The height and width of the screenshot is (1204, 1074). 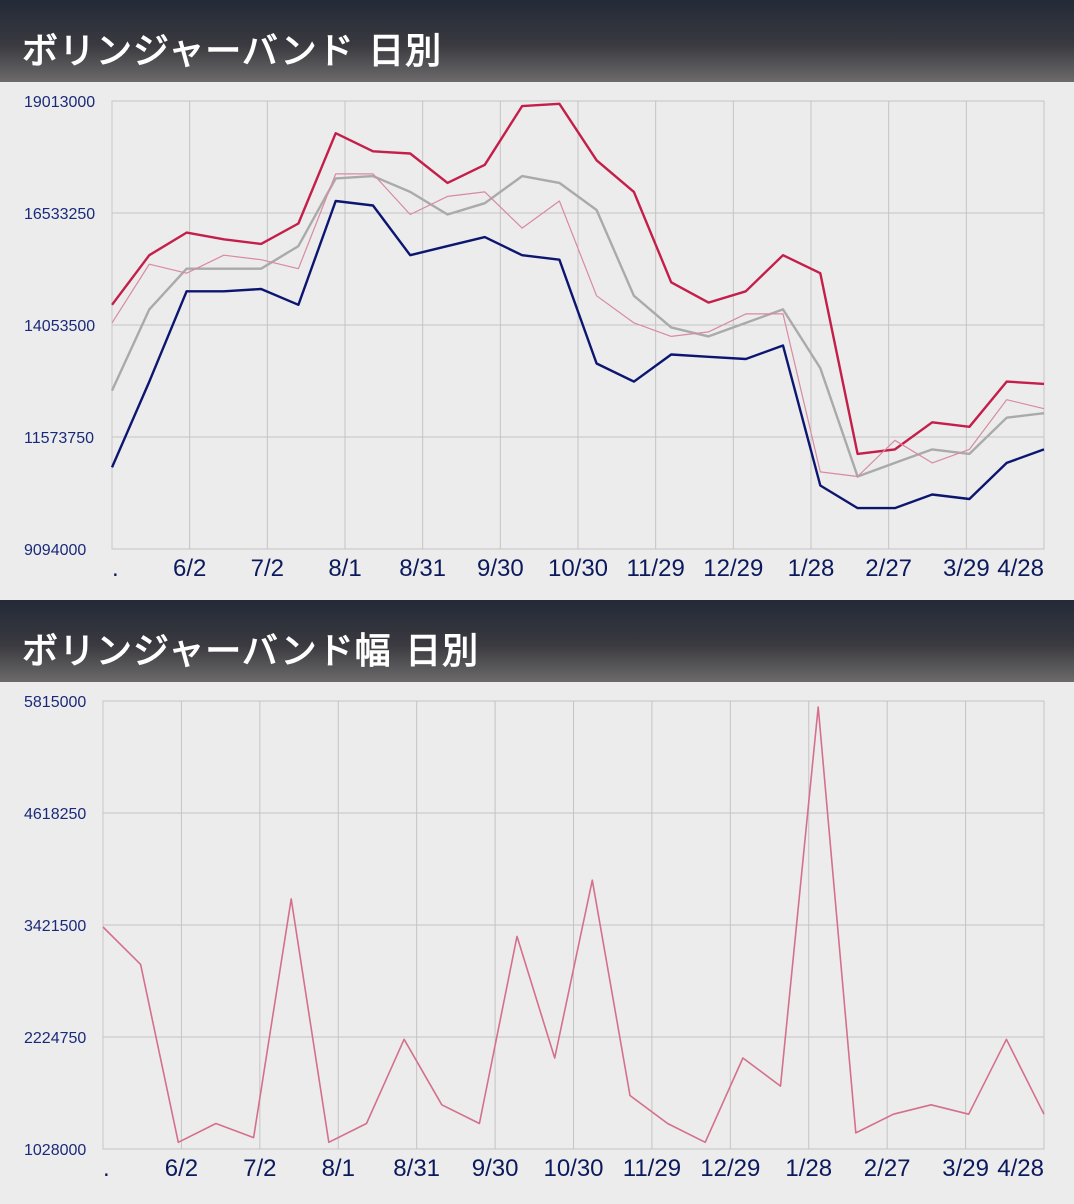 I want to click on y-tick-label: 2224750, so click(x=55, y=1038).